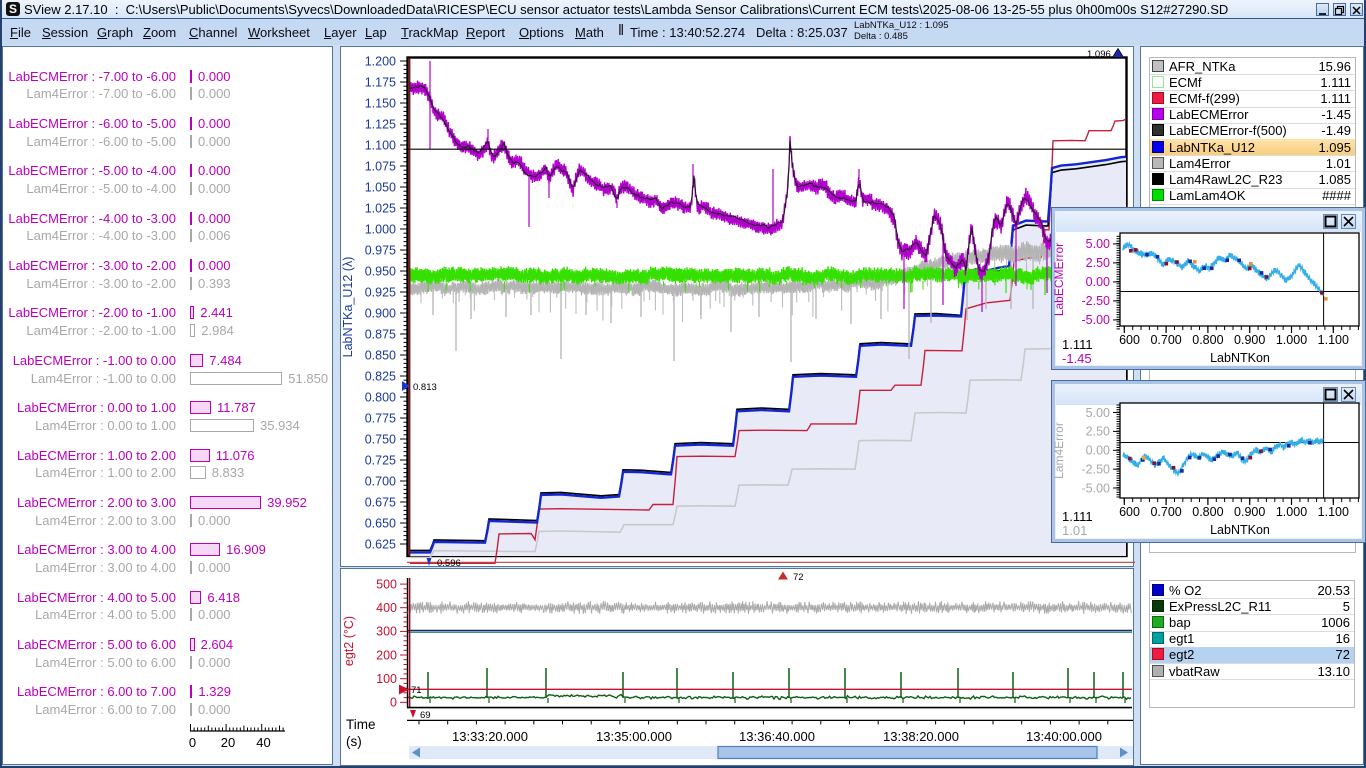  What do you see at coordinates (349, 641) in the screenshot?
I see `svg-text: egt2 (°C)` at bounding box center [349, 641].